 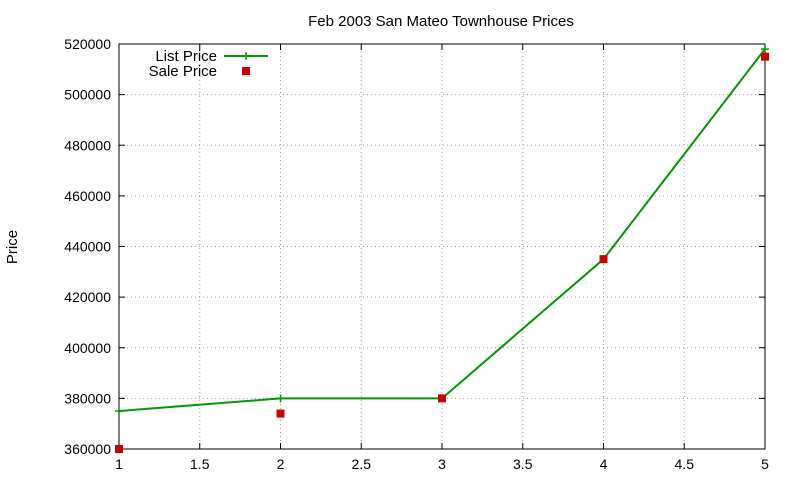 I want to click on y-tick-label: 380000, so click(x=87, y=398).